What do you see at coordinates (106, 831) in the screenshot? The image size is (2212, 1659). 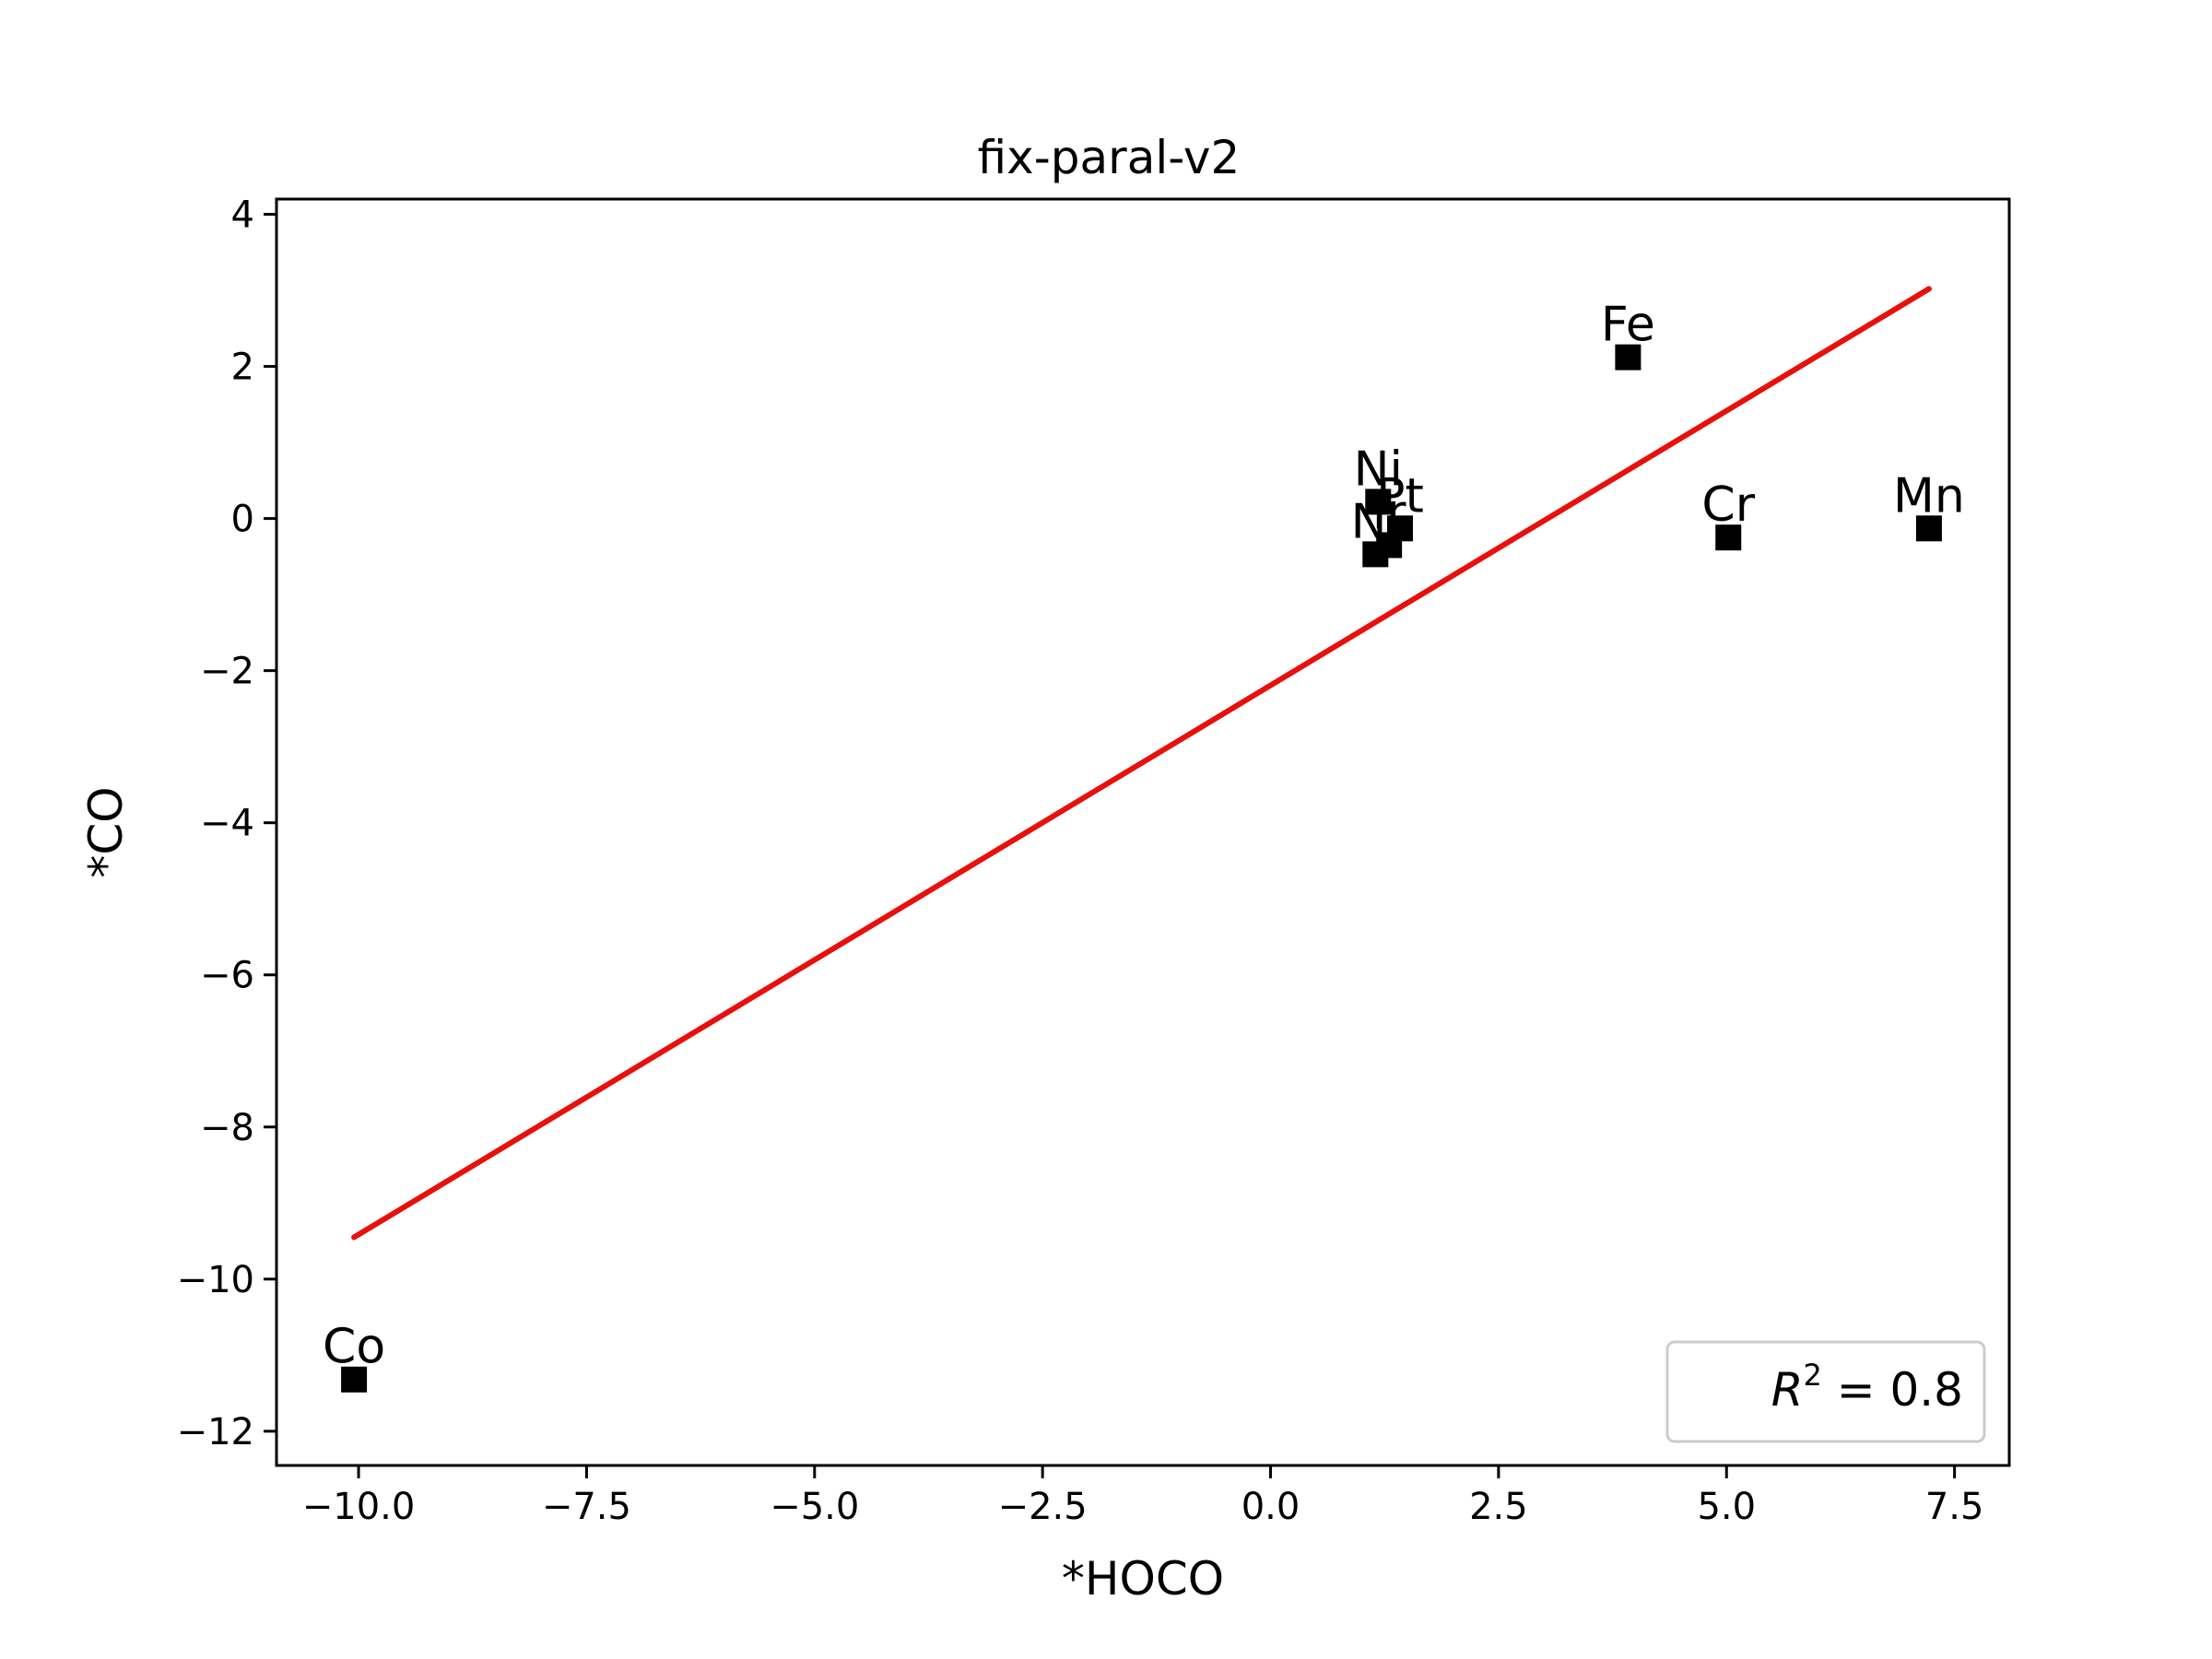 I see `y-axis-label: *CO` at bounding box center [106, 831].